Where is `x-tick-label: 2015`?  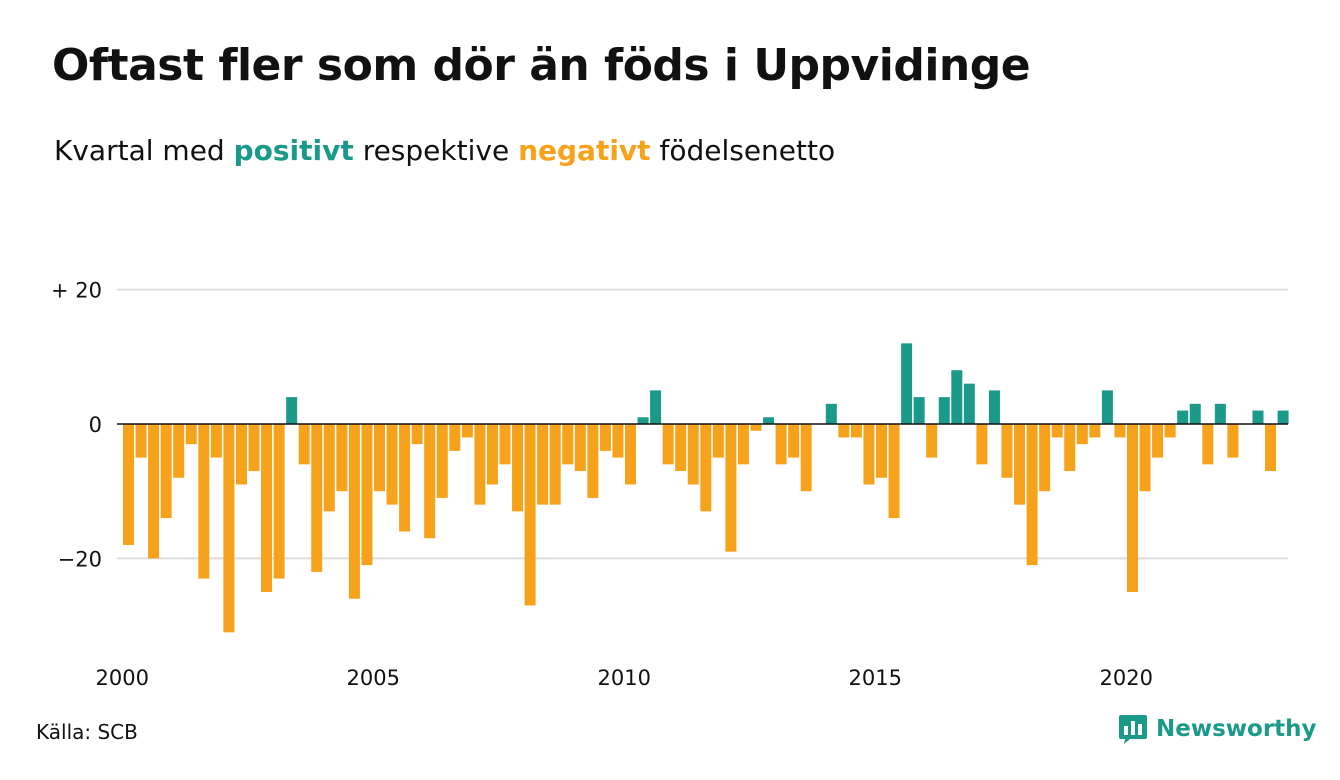
x-tick-label: 2015 is located at coordinates (874, 678).